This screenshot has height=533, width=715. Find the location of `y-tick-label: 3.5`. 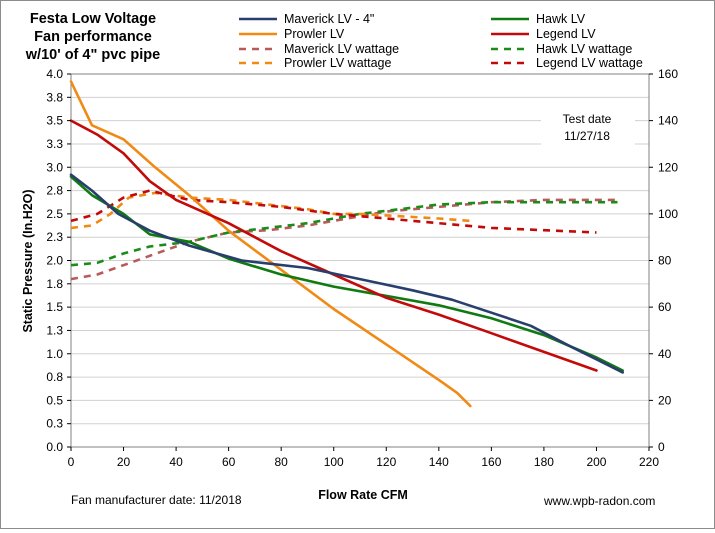

y-tick-label: 3.5 is located at coordinates (54, 121).